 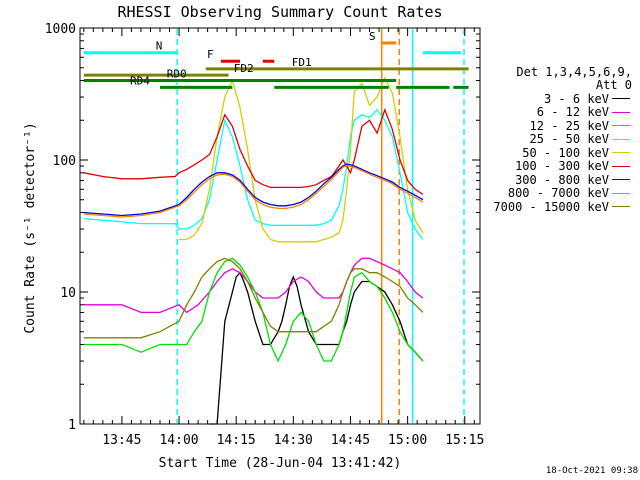 I want to click on legend-label: 800 - 7000 keV, so click(x=558, y=193).